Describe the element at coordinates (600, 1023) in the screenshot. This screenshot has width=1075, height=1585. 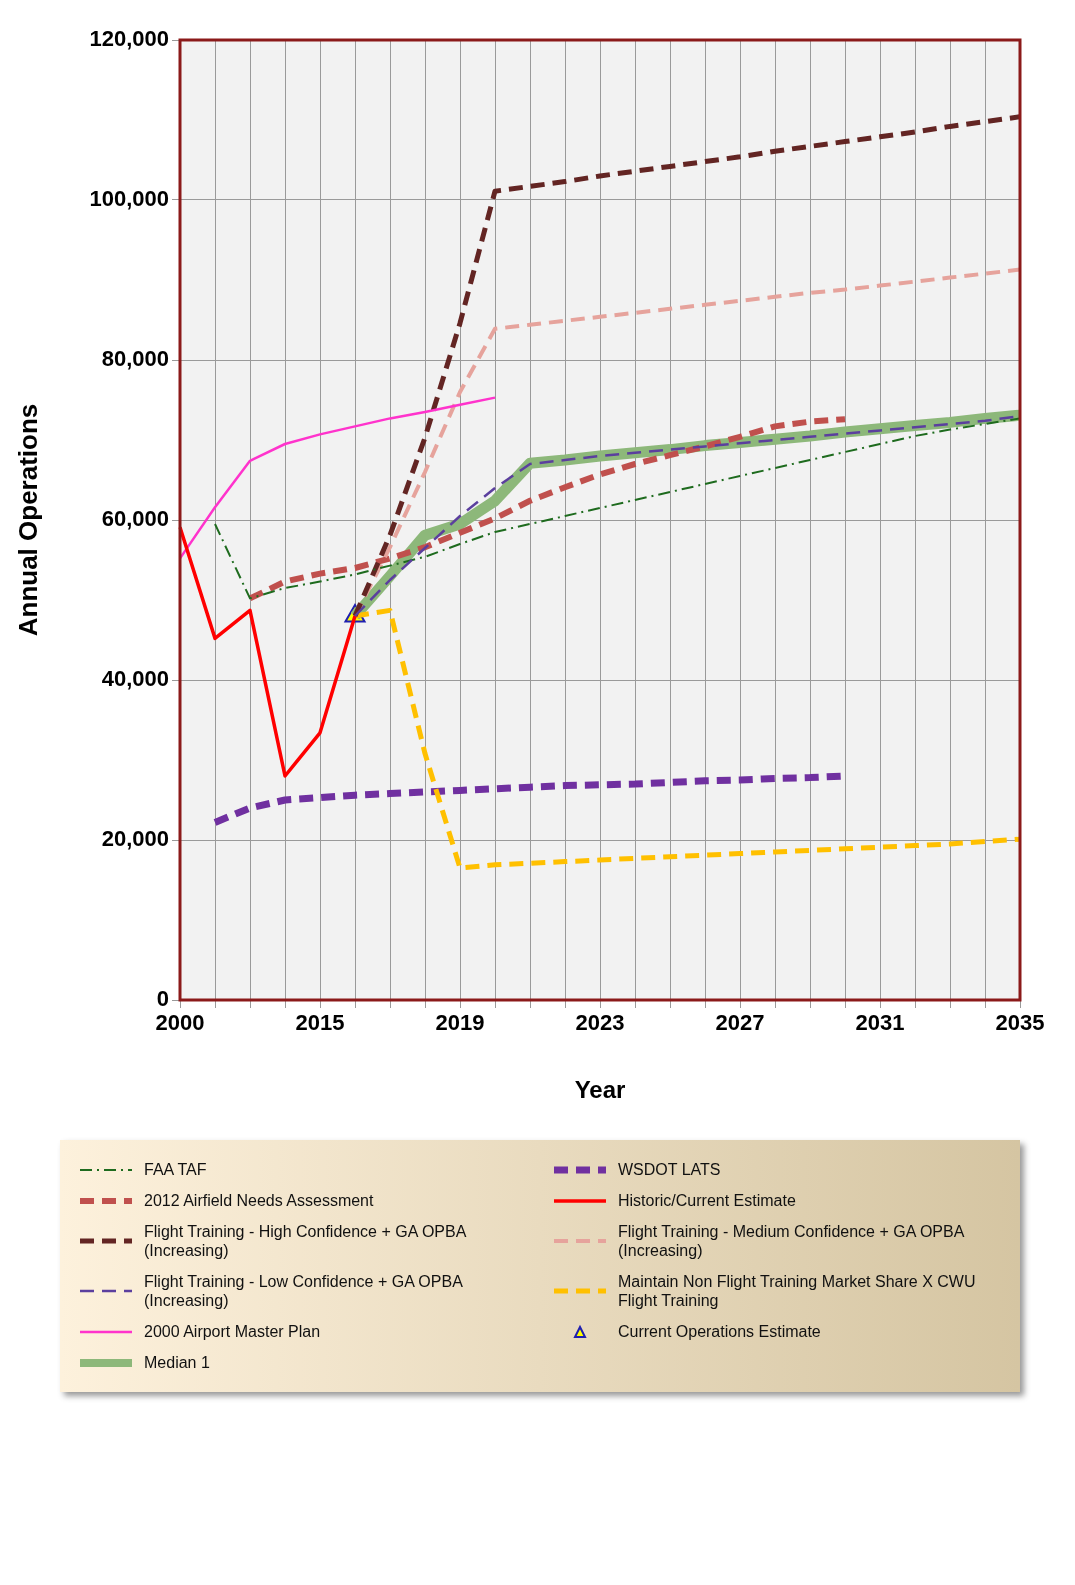
I see `x-tick-label: 2023` at that location.